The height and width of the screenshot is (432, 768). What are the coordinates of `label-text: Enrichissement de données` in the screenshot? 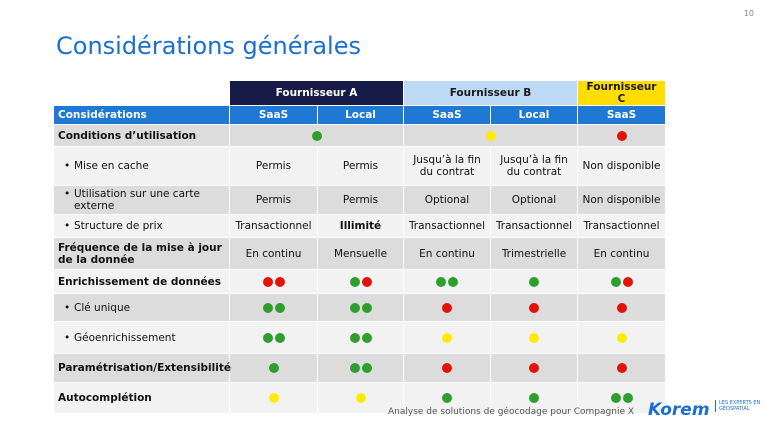 It's located at (140, 281).